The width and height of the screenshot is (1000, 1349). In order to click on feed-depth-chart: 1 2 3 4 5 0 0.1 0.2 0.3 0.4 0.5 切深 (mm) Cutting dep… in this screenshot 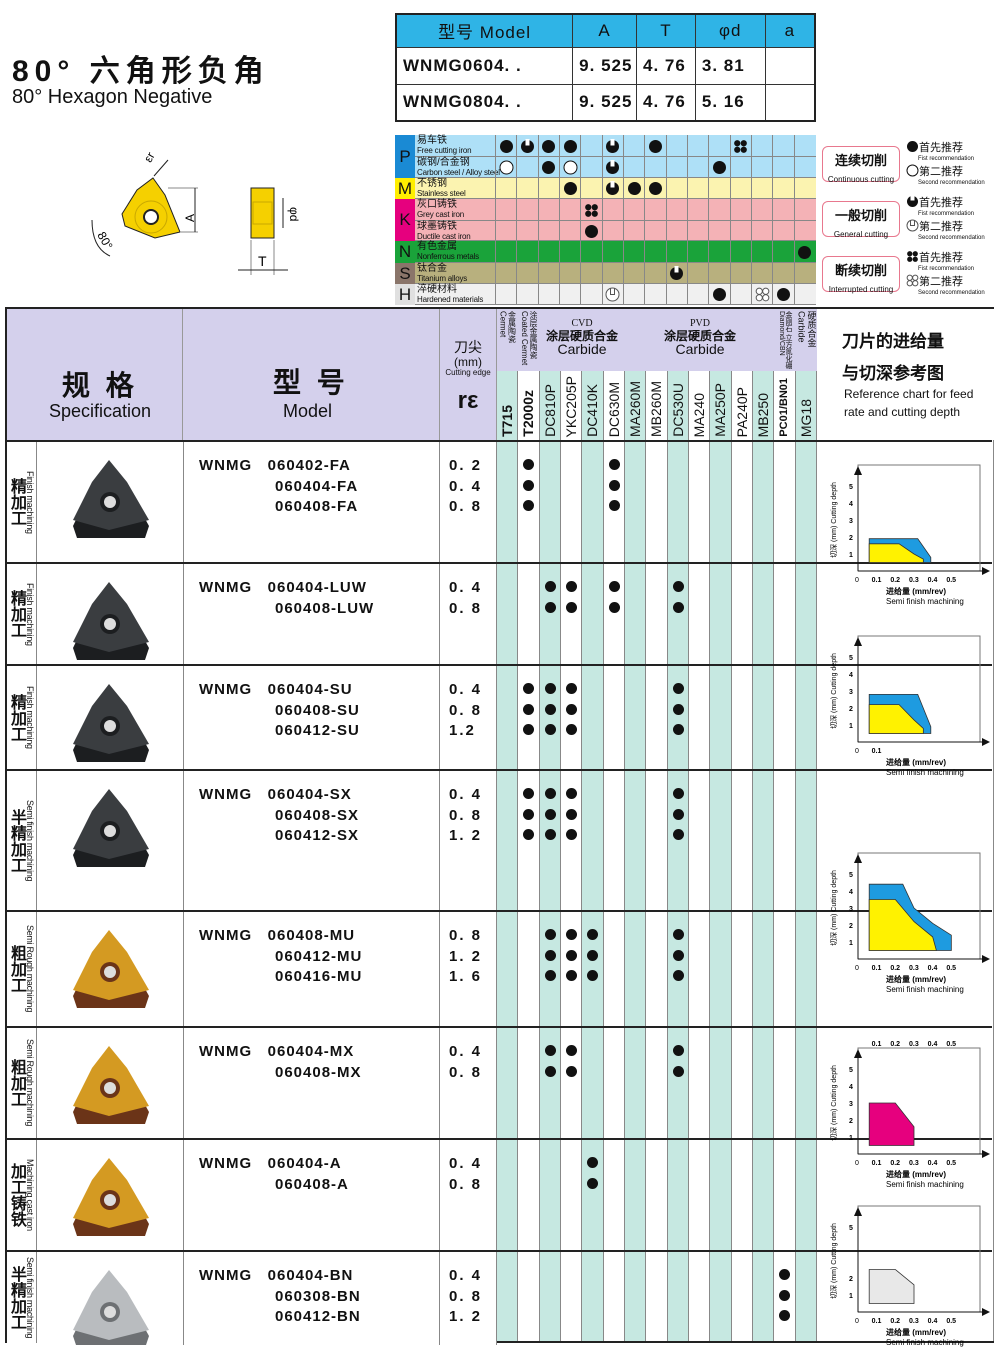, I will do `click(909, 923)`.